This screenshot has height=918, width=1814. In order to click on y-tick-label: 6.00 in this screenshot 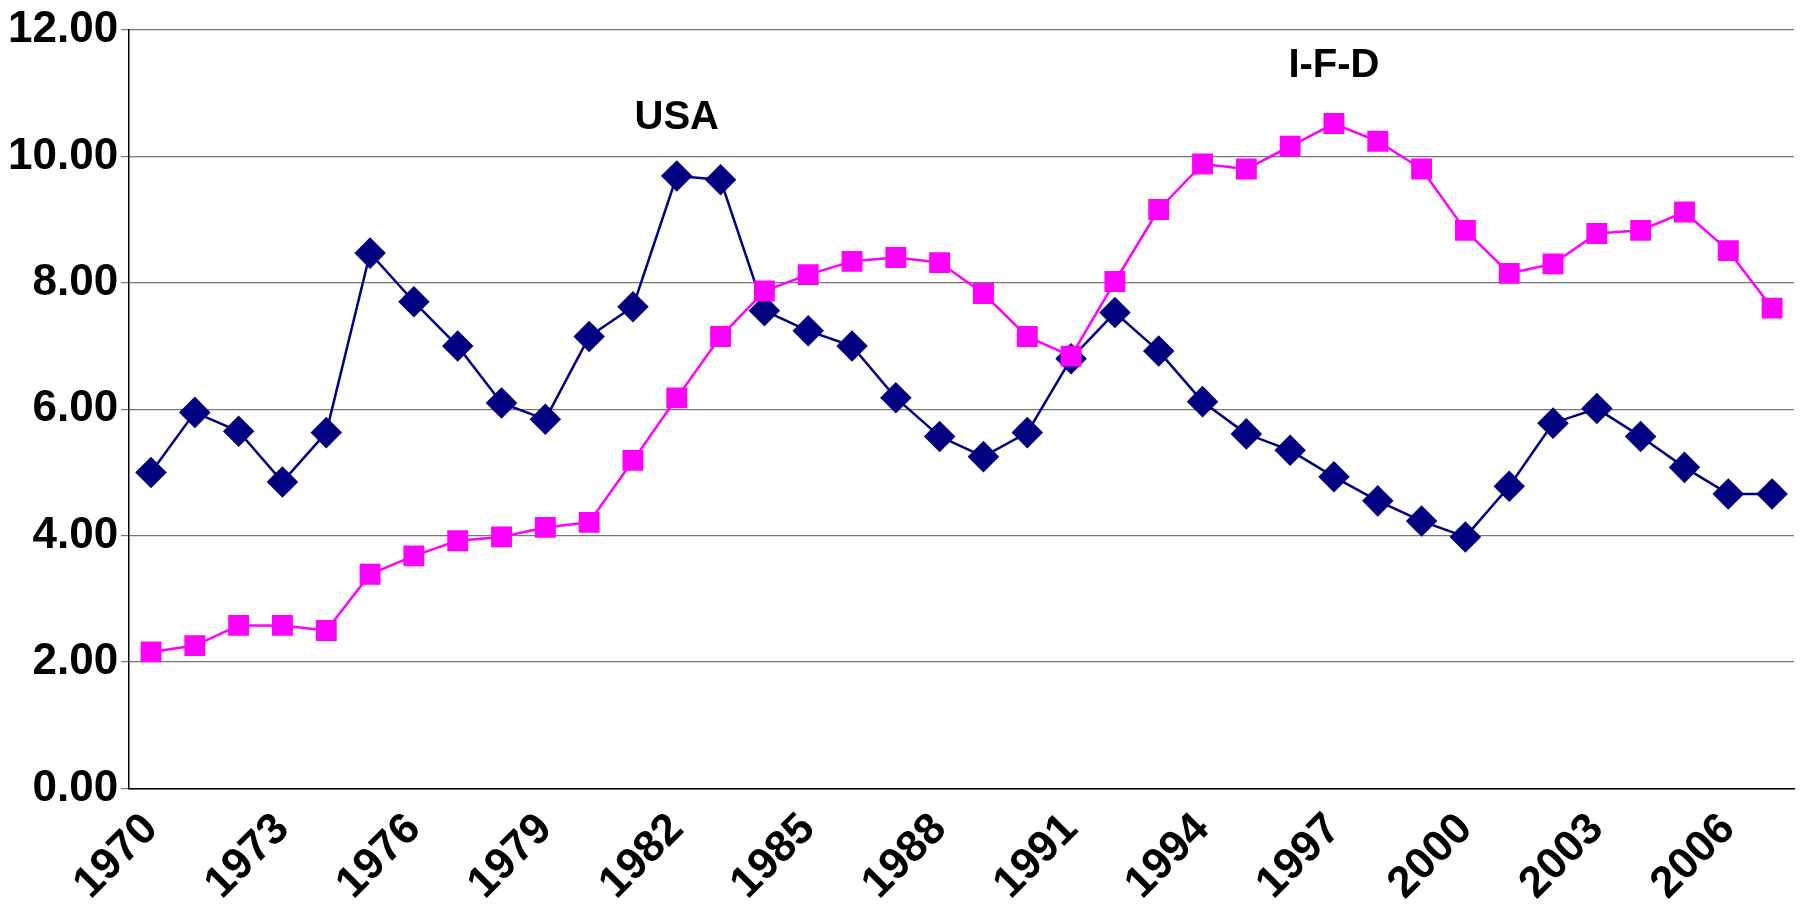, I will do `click(75, 406)`.